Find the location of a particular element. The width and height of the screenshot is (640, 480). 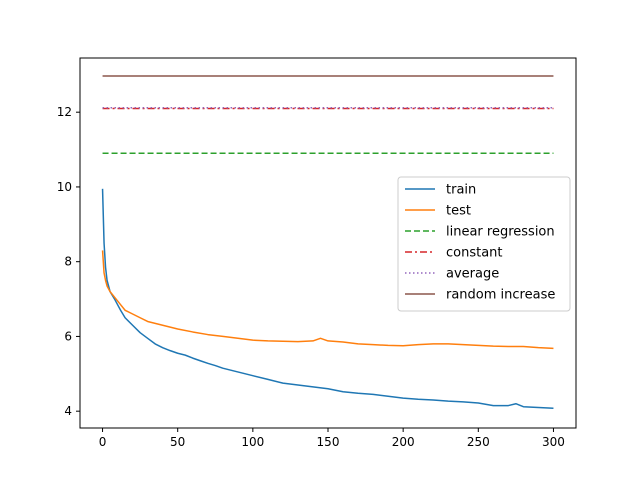

x-axis: 0 50 100 150 200 250 300 is located at coordinates (332, 438).